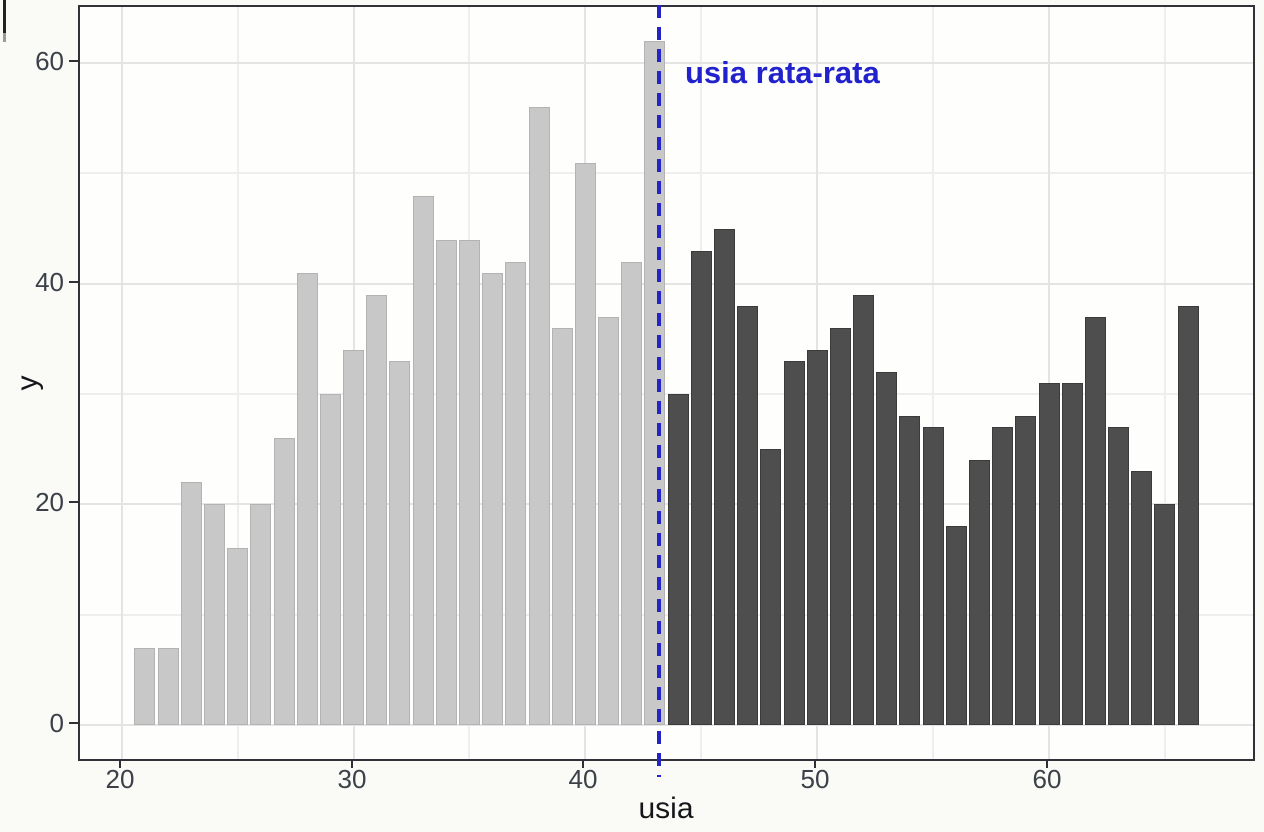 This screenshot has width=1264, height=832. Describe the element at coordinates (583, 779) in the screenshot. I see `x-tick-label: 40` at that location.